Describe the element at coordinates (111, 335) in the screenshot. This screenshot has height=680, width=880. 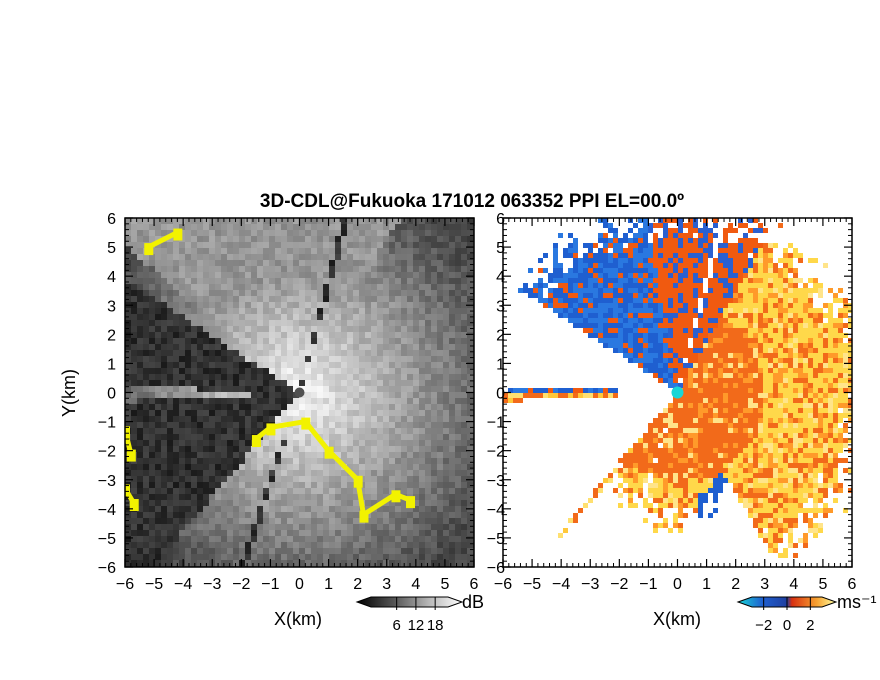
I see `y-tick-label: 2` at that location.